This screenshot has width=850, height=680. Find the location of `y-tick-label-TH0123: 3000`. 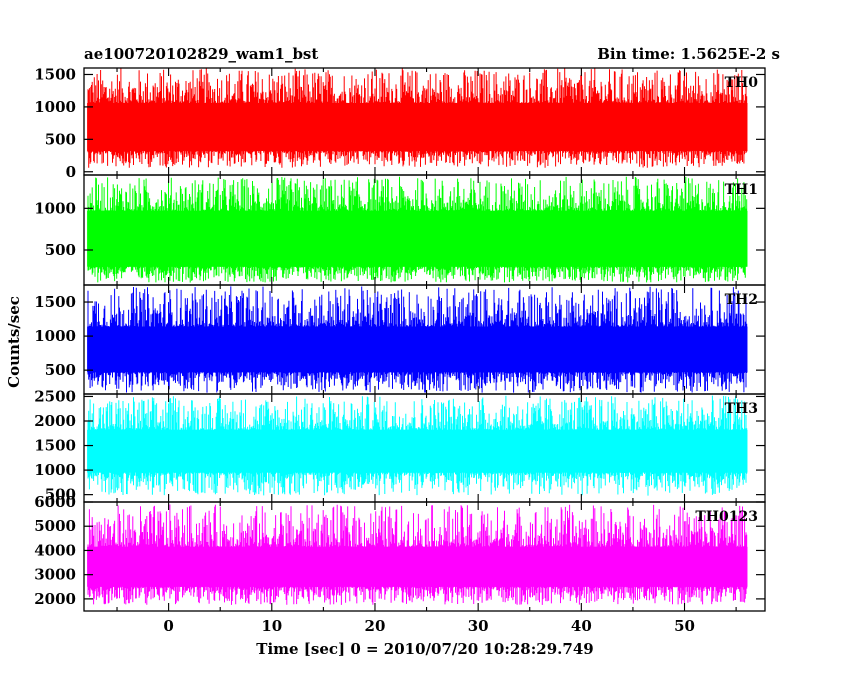

y-tick-label-TH0123: 3000 is located at coordinates (55, 575).